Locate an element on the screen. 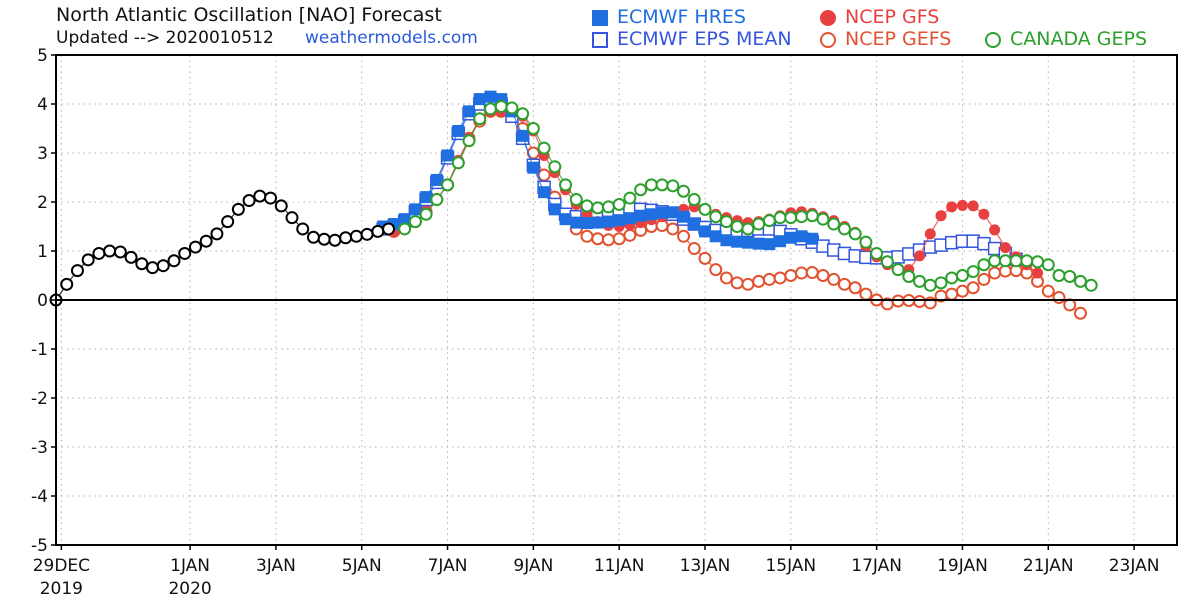  x-tick-label: 13JAN is located at coordinates (705, 566).